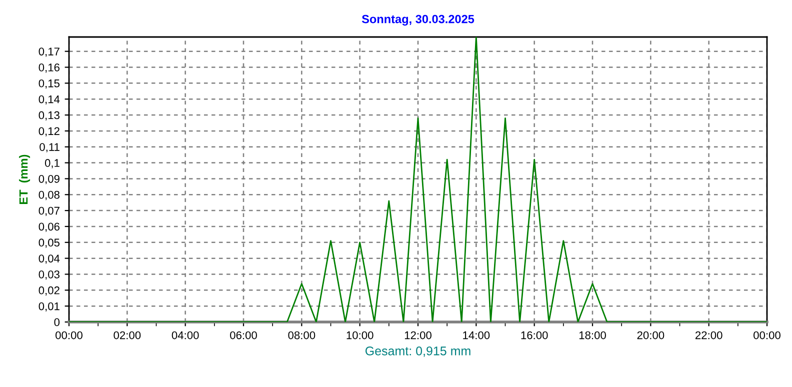 This screenshot has width=792, height=387. What do you see at coordinates (49, 243) in the screenshot?
I see `y-tick-label: 0,05` at bounding box center [49, 243].